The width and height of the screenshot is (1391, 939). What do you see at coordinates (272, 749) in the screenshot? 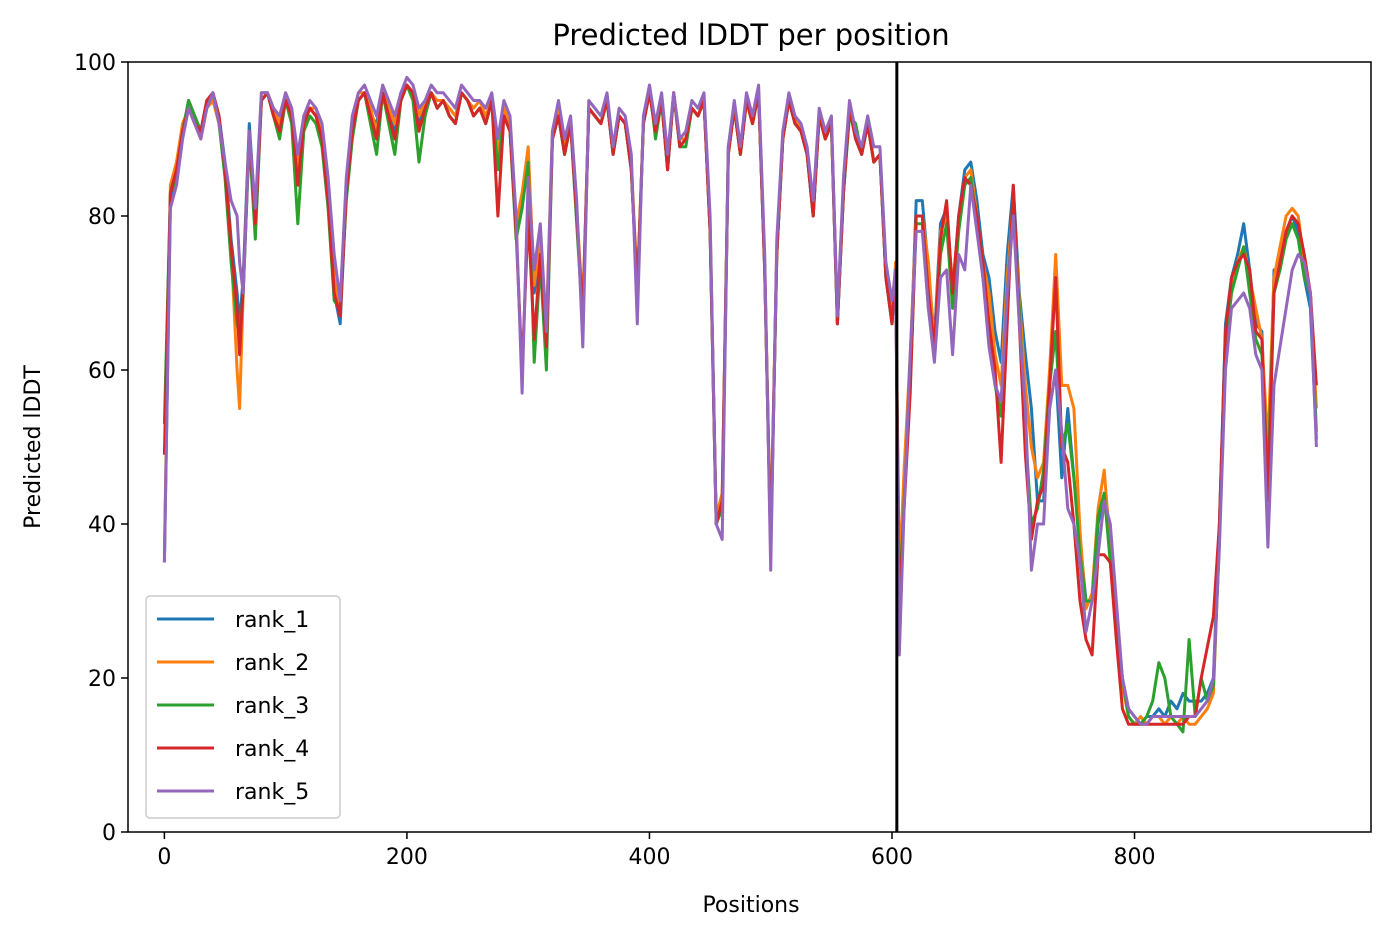
I see `legend-label-rank-4: rank_4` at bounding box center [272, 749].